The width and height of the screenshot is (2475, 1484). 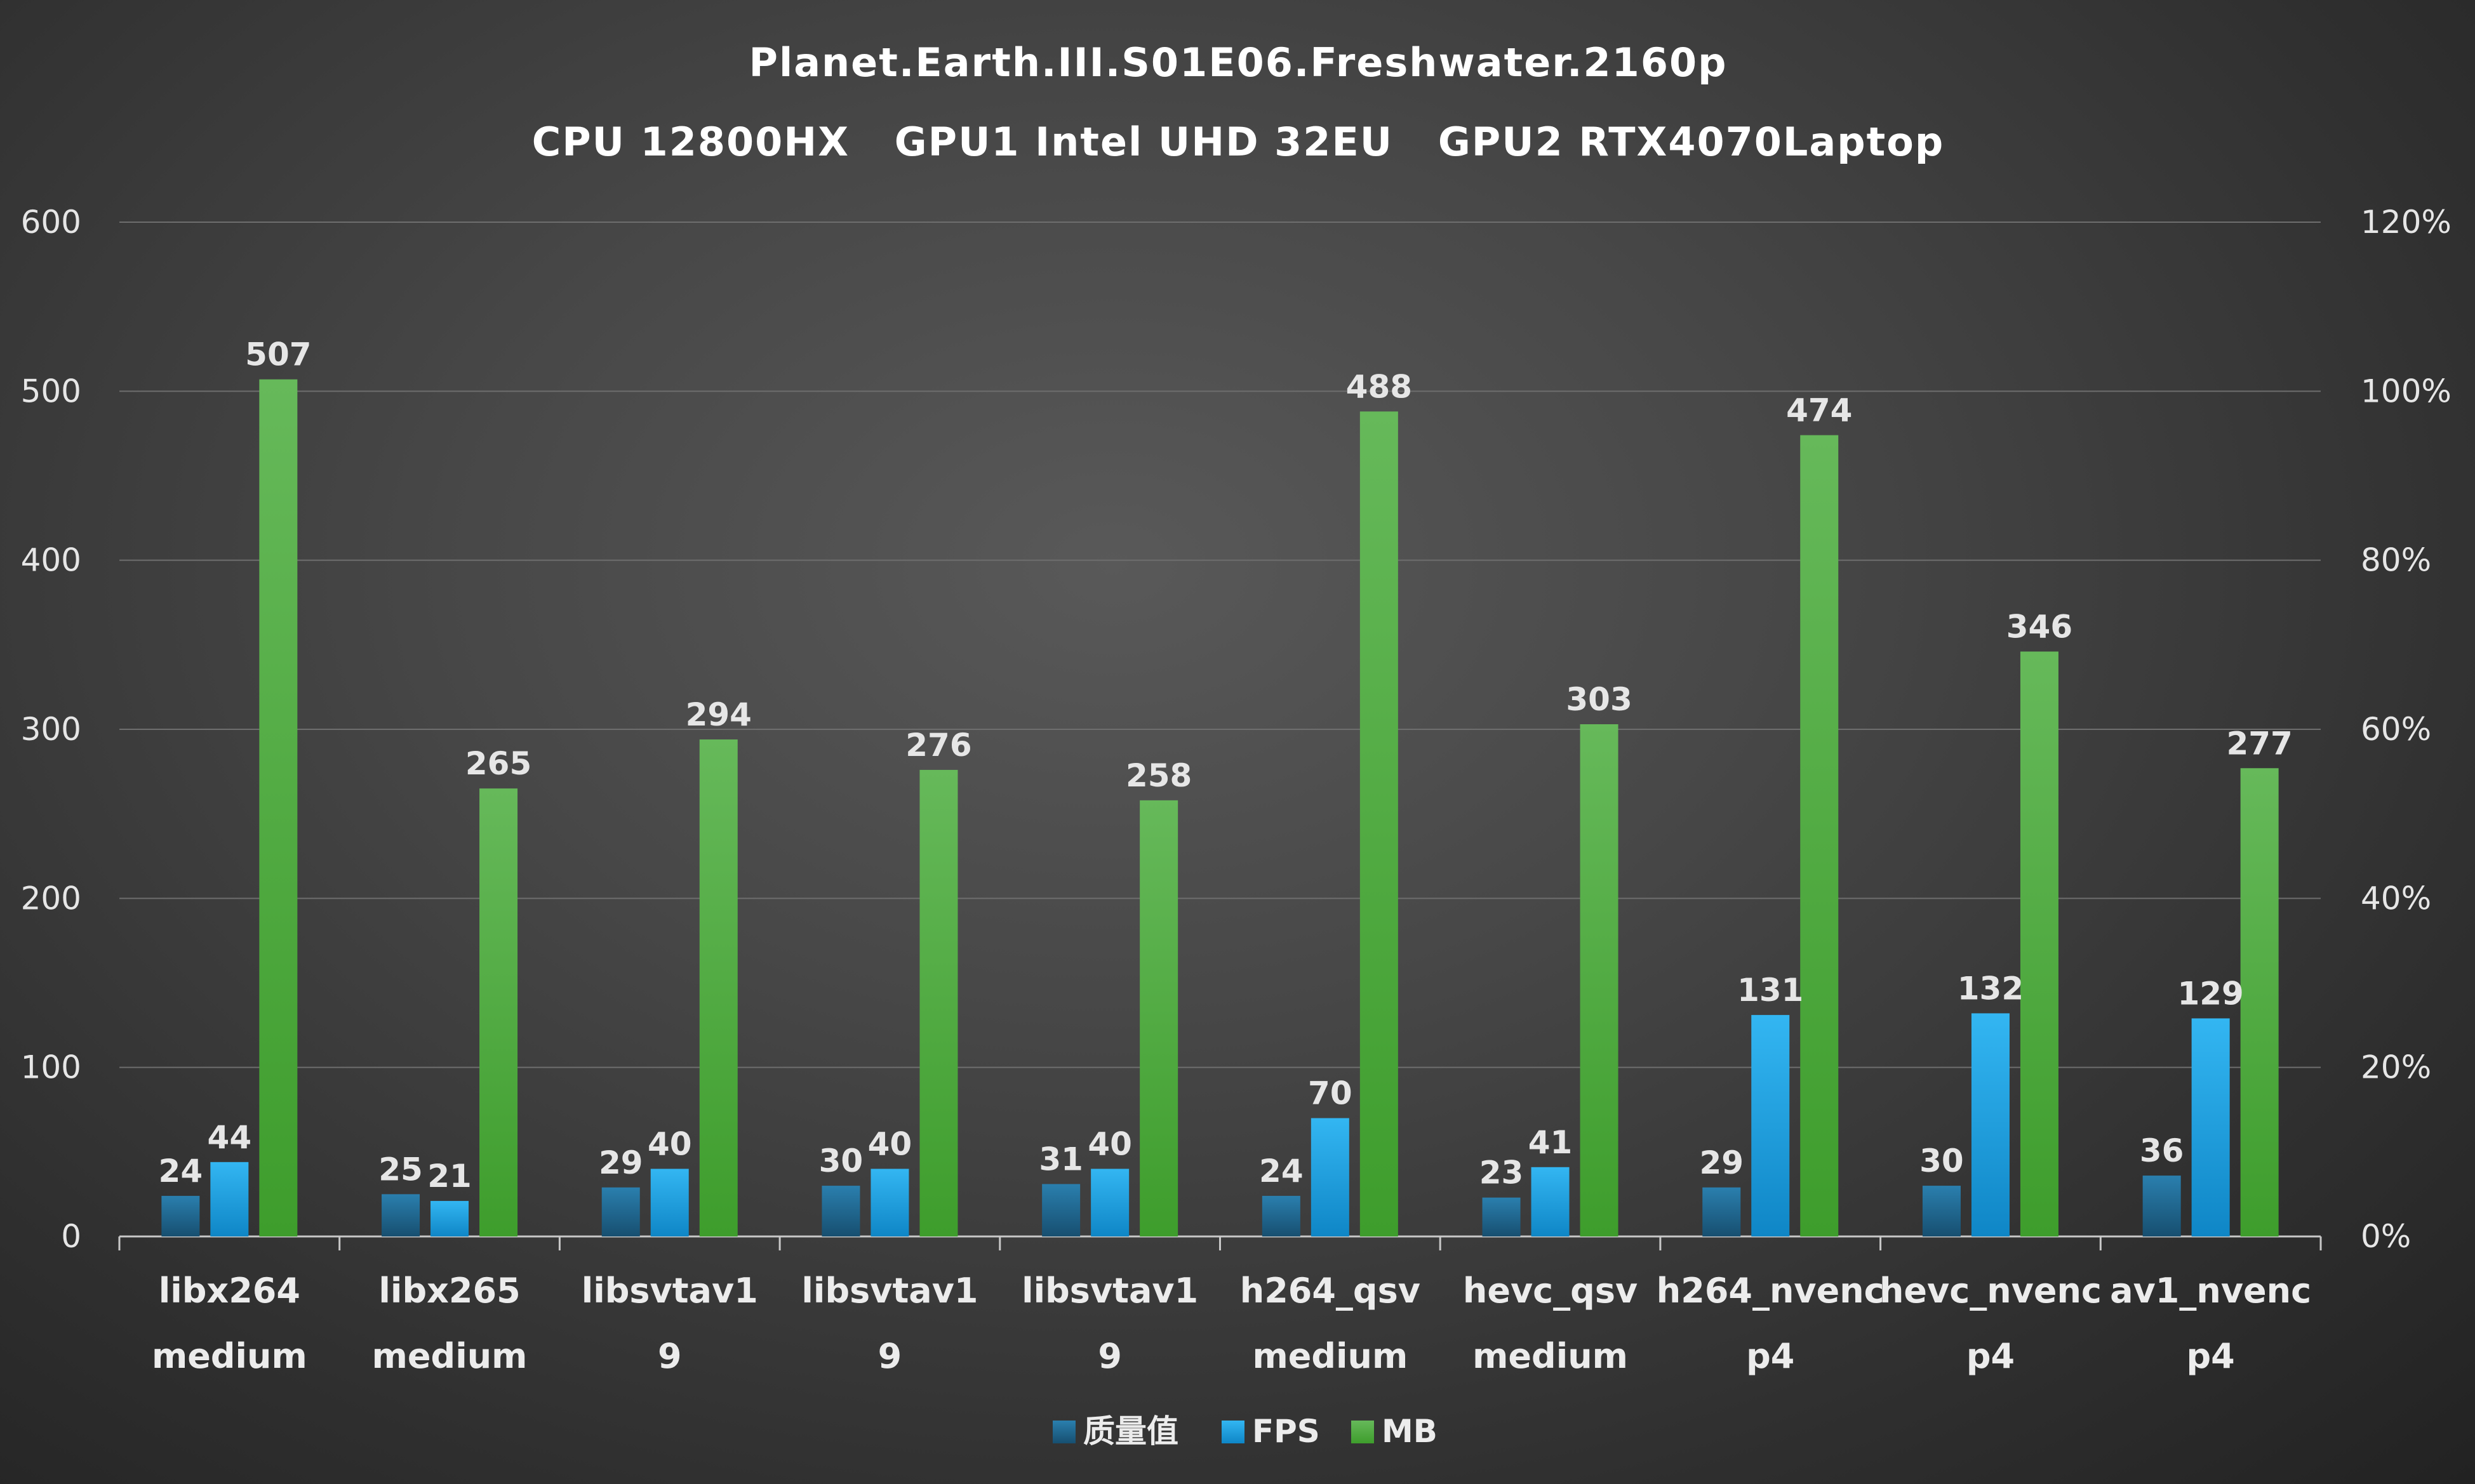 I want to click on y2-tick-label: 100%, so click(x=2406, y=391).